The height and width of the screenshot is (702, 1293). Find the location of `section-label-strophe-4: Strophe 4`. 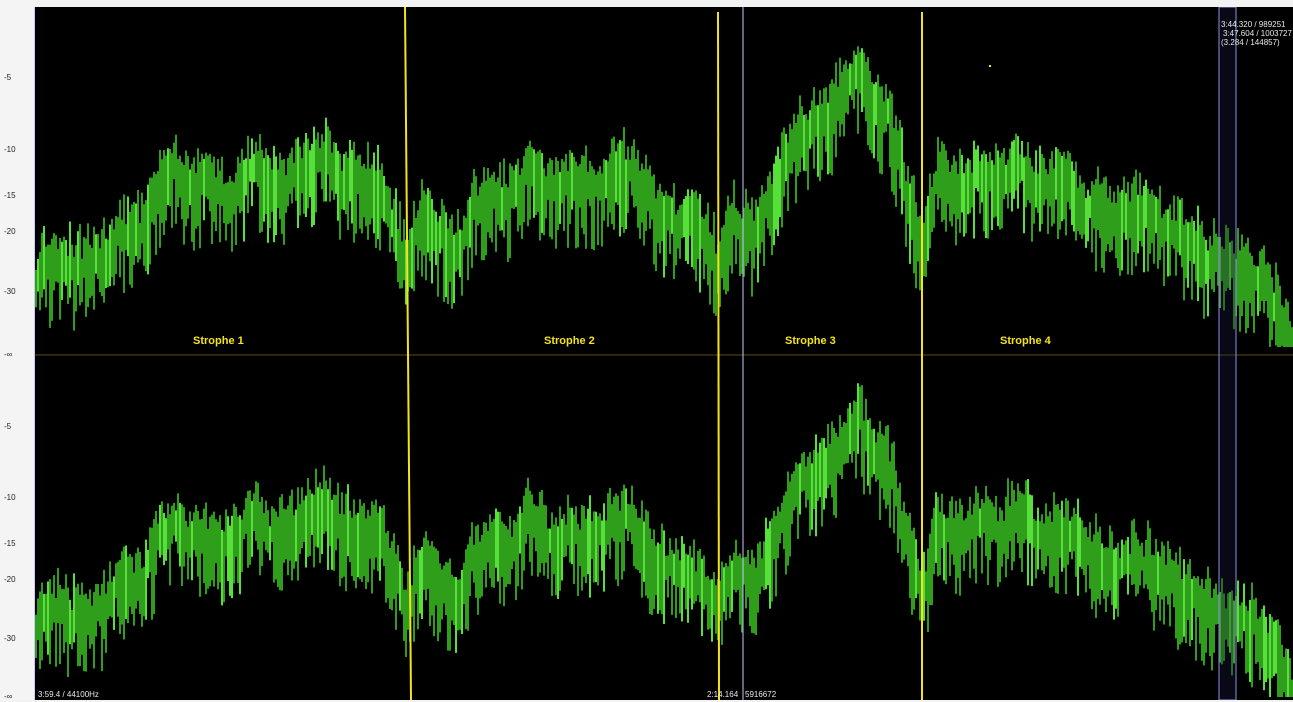

section-label-strophe-4: Strophe 4 is located at coordinates (1025, 341).